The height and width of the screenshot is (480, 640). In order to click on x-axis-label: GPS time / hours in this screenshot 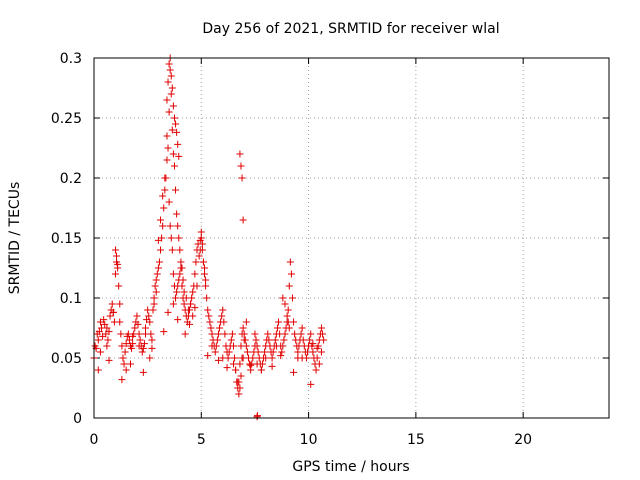, I will do `click(350, 467)`.